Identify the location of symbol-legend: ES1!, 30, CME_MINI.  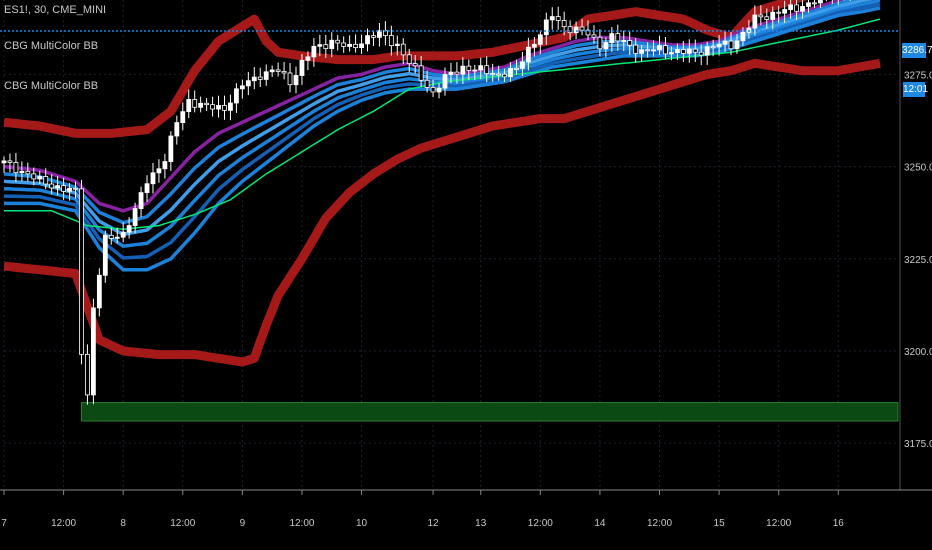
(55, 10).